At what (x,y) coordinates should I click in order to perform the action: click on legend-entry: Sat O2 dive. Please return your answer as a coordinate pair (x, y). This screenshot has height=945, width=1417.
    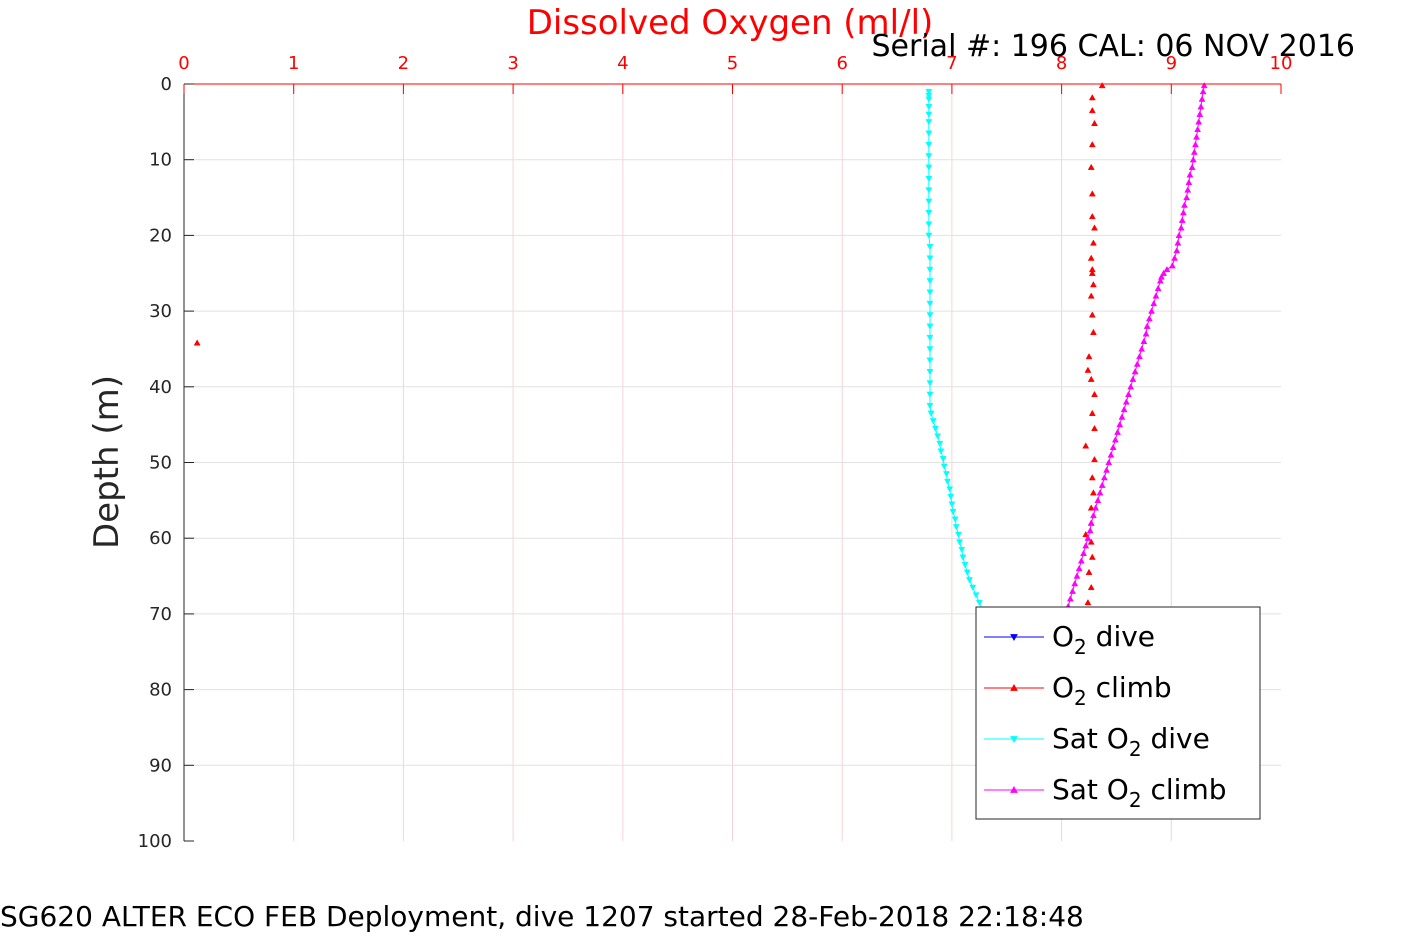
    Looking at the image, I should click on (1097, 741).